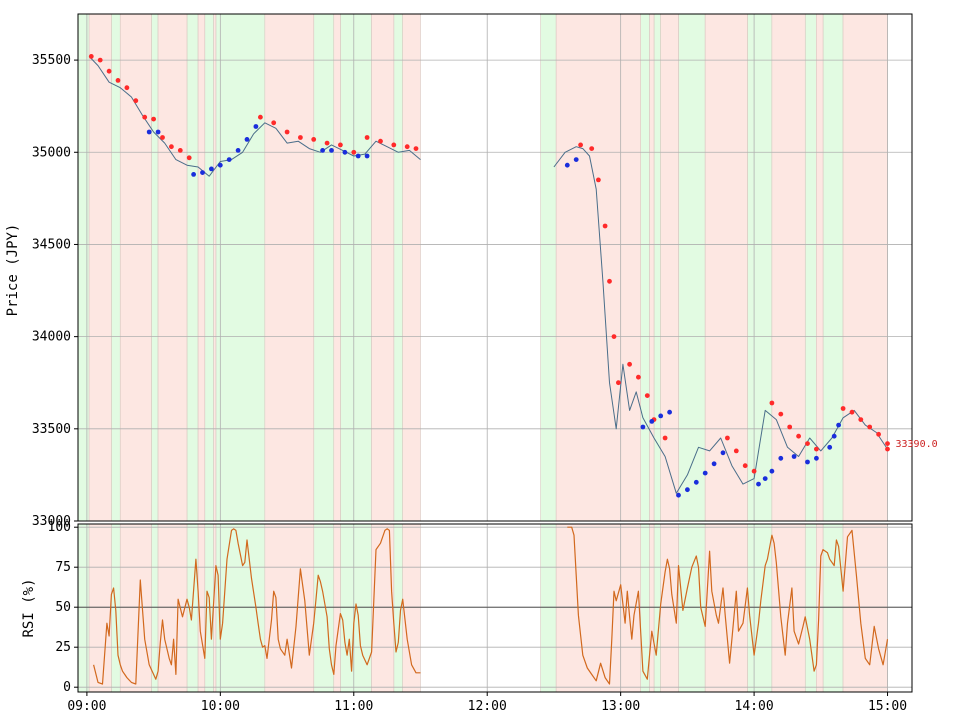  What do you see at coordinates (63, 647) in the screenshot?
I see `rsi-y-tick-label: 25` at bounding box center [63, 647].